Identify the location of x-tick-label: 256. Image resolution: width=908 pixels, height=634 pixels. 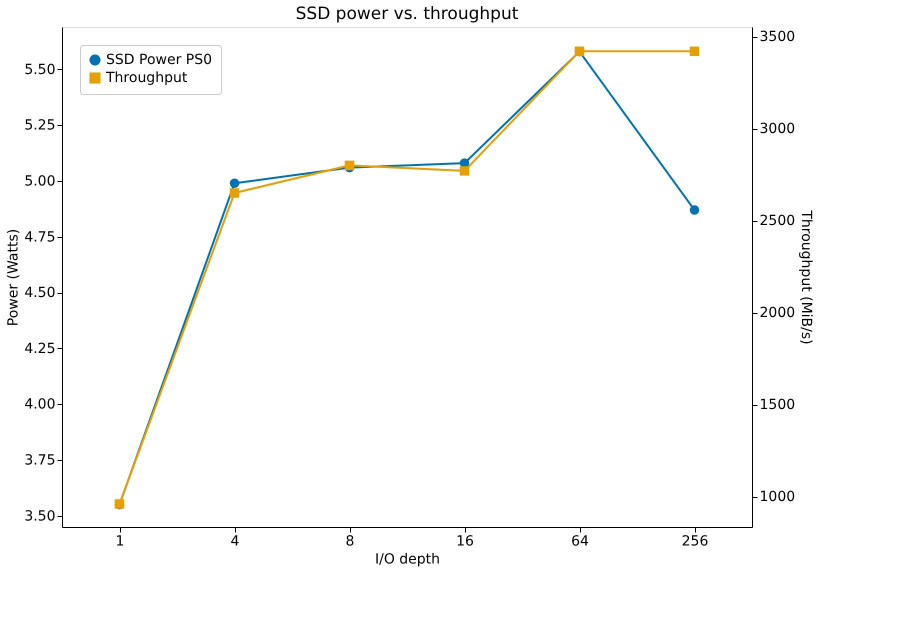
(695, 542).